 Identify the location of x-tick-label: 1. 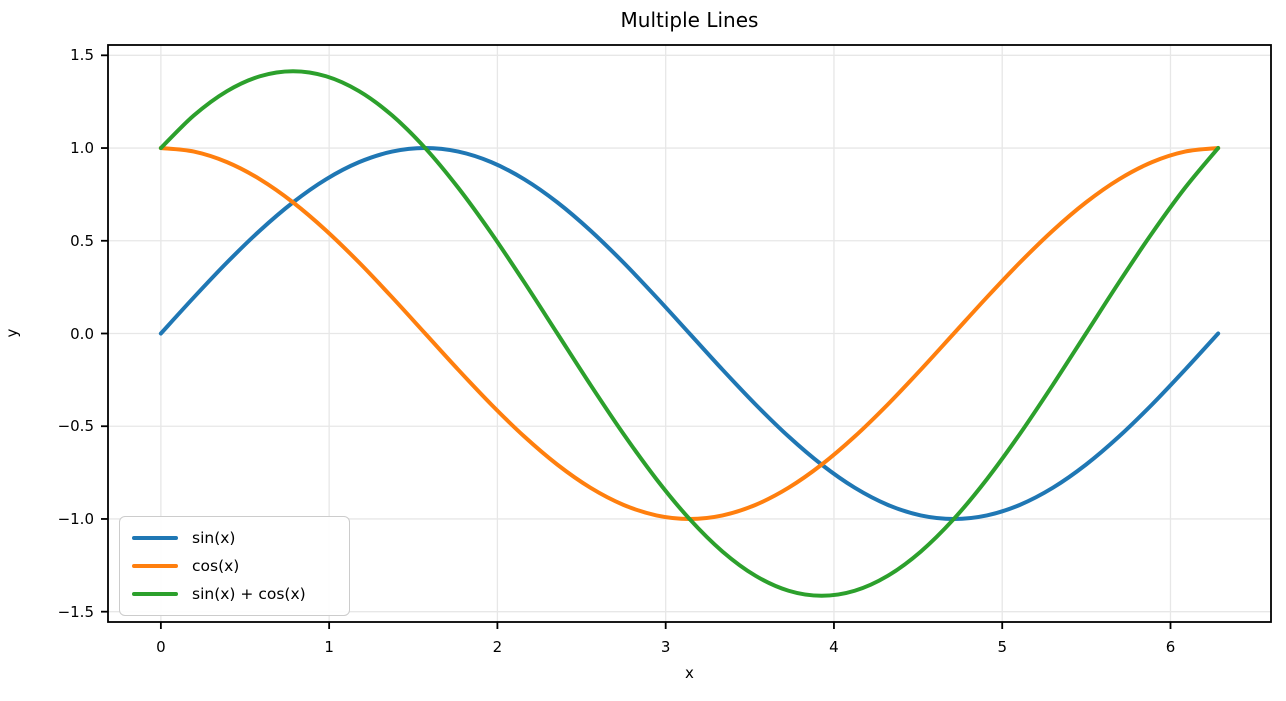
(329, 647).